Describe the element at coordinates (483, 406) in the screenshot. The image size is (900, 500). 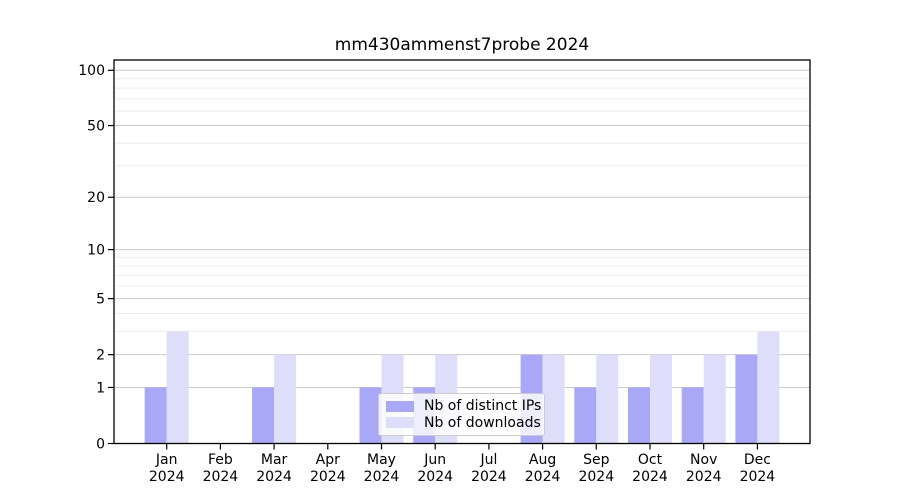
I see `legend-label-distinct-ips: Nb of distinct IPs` at that location.